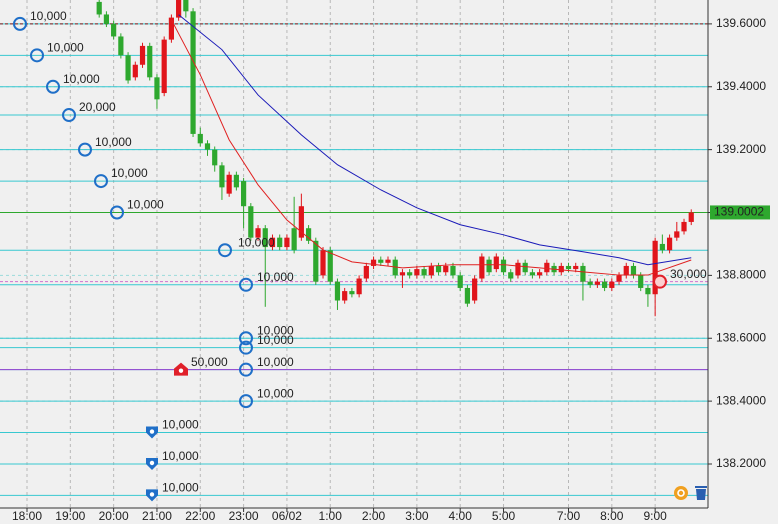 This screenshot has width=778, height=524. I want to click on order-icon, so click(681, 493).